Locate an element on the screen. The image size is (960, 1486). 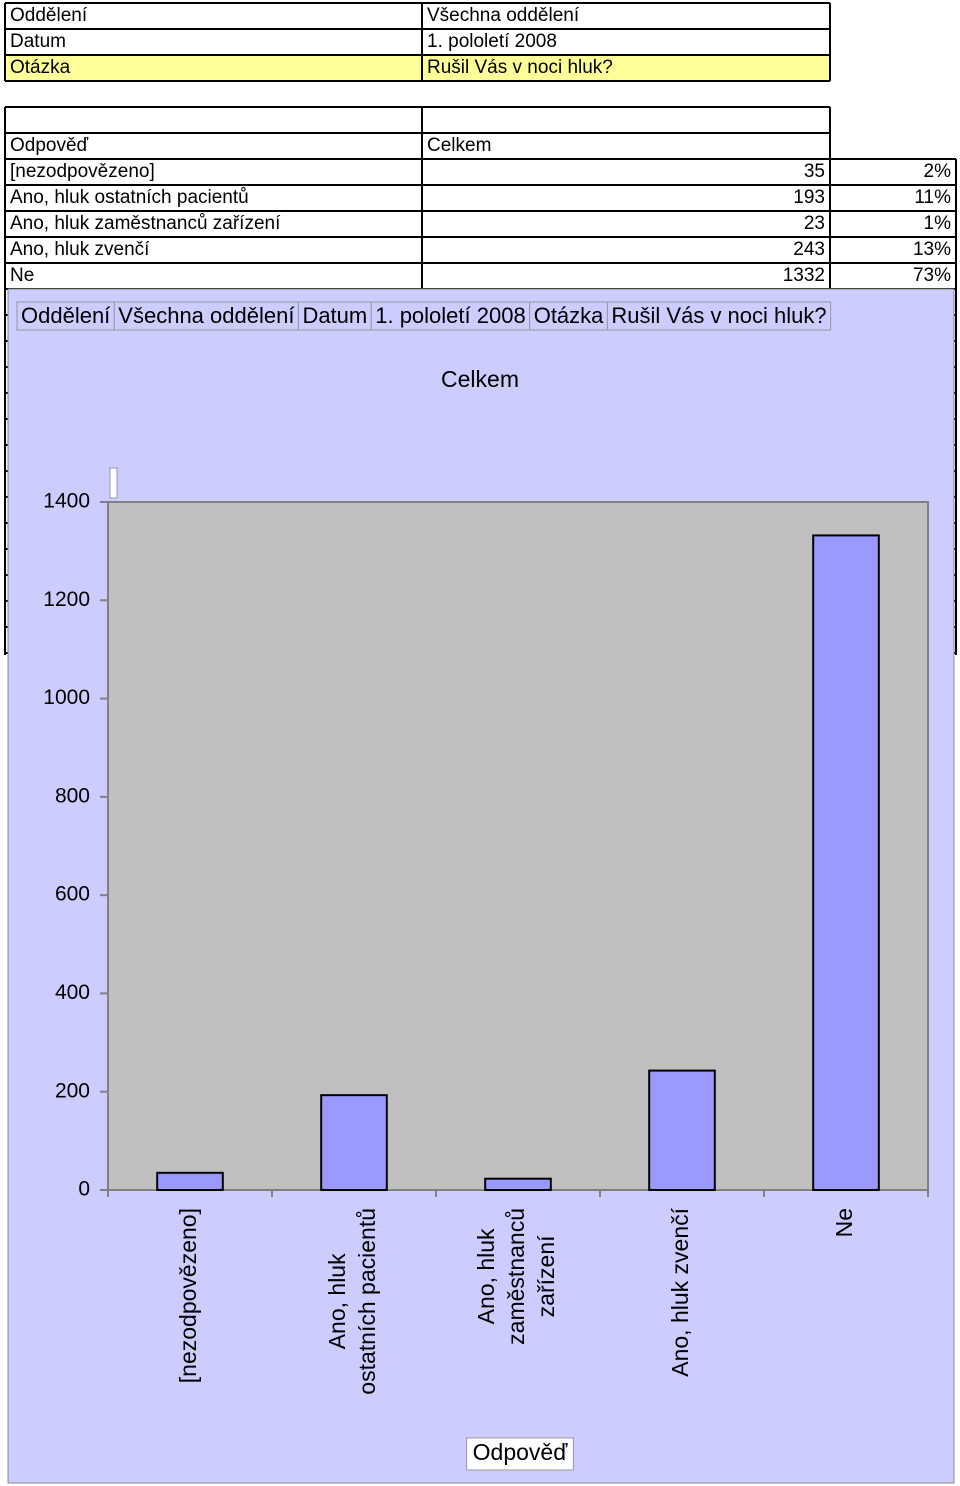
cell: 193 is located at coordinates (809, 197).